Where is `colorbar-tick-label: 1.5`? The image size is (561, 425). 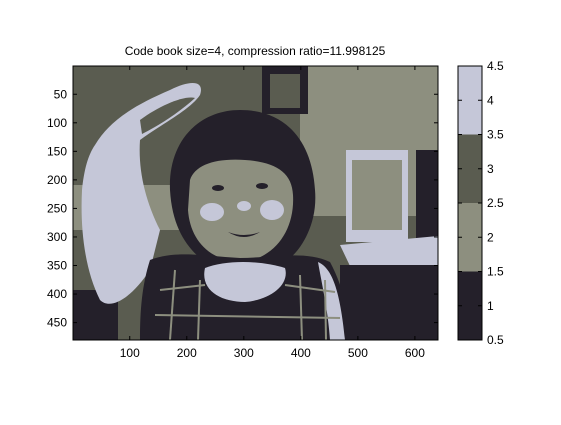 colorbar-tick-label: 1.5 is located at coordinates (495, 272).